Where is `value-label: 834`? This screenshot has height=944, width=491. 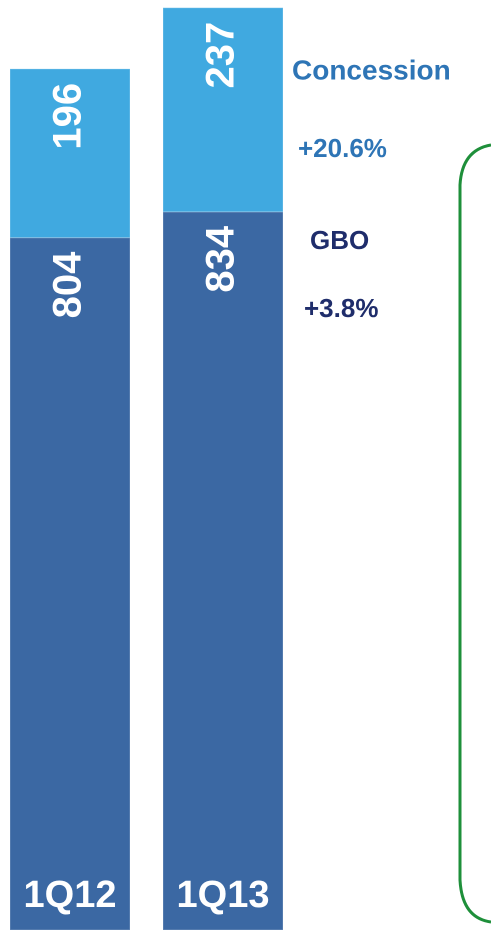 value-label: 834 is located at coordinates (221, 258).